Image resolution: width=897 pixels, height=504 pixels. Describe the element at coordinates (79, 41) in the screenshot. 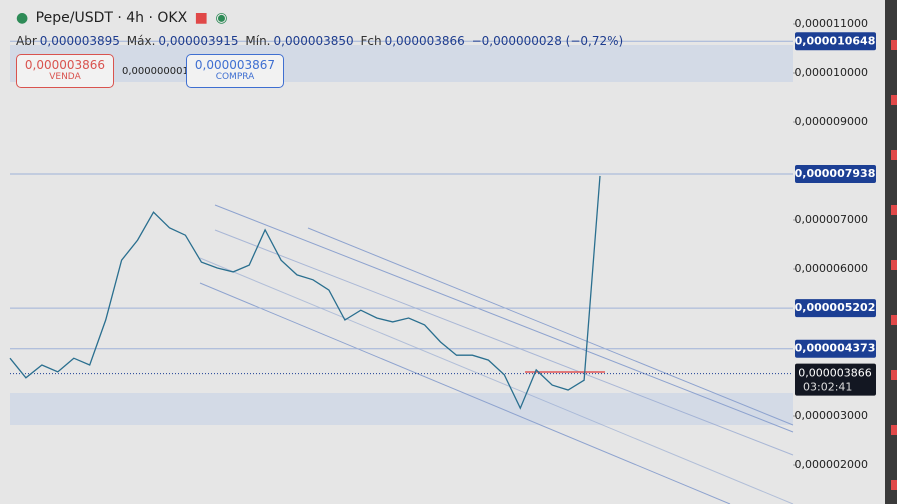

I see `value: 0,000003895` at that location.